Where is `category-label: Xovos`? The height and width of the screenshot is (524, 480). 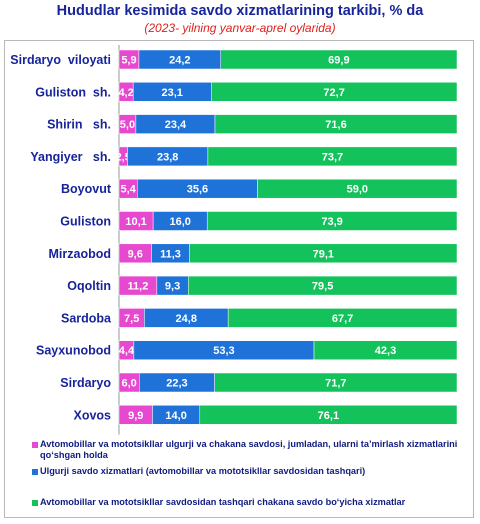 category-label: Xovos is located at coordinates (92, 415).